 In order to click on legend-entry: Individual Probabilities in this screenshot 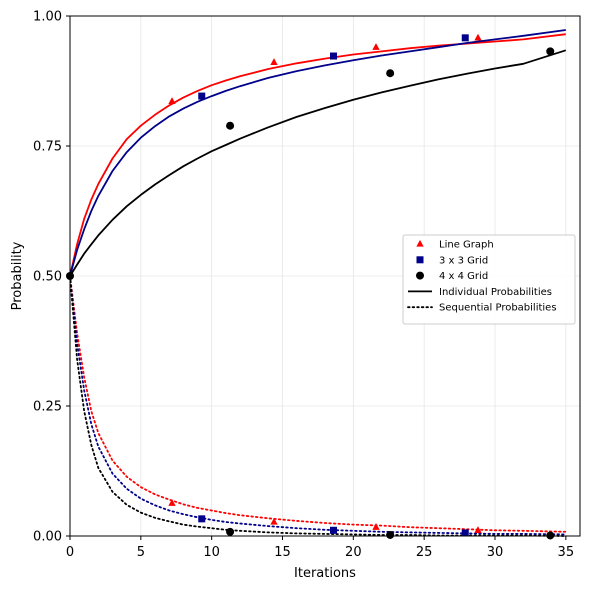, I will do `click(480, 292)`.